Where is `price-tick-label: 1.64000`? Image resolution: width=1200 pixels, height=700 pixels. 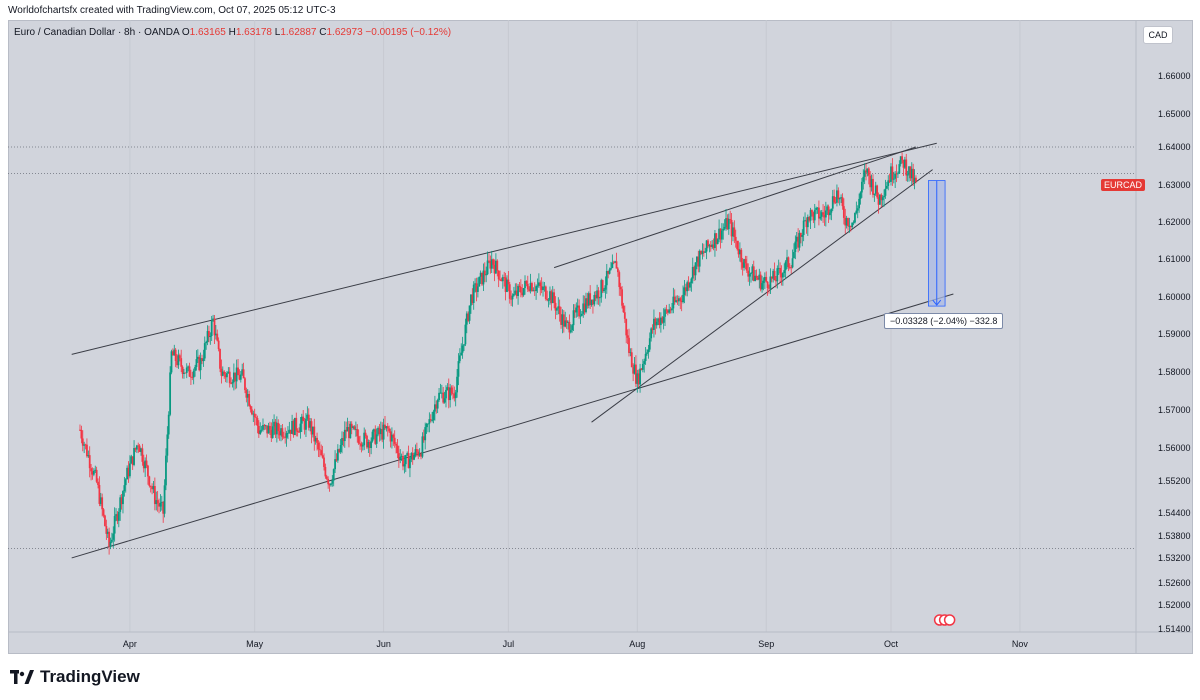 price-tick-label: 1.64000 is located at coordinates (1174, 147).